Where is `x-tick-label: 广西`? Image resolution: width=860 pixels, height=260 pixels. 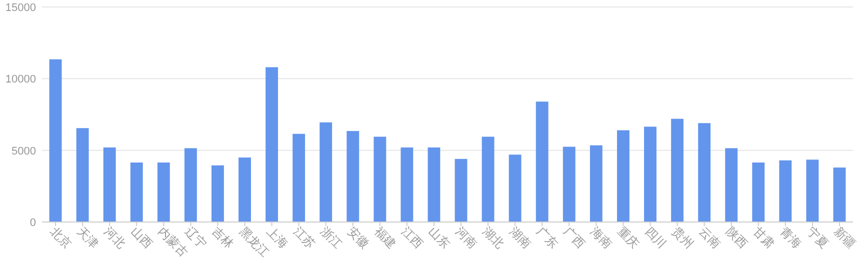
x-tick-label: 广西 is located at coordinates (574, 238).